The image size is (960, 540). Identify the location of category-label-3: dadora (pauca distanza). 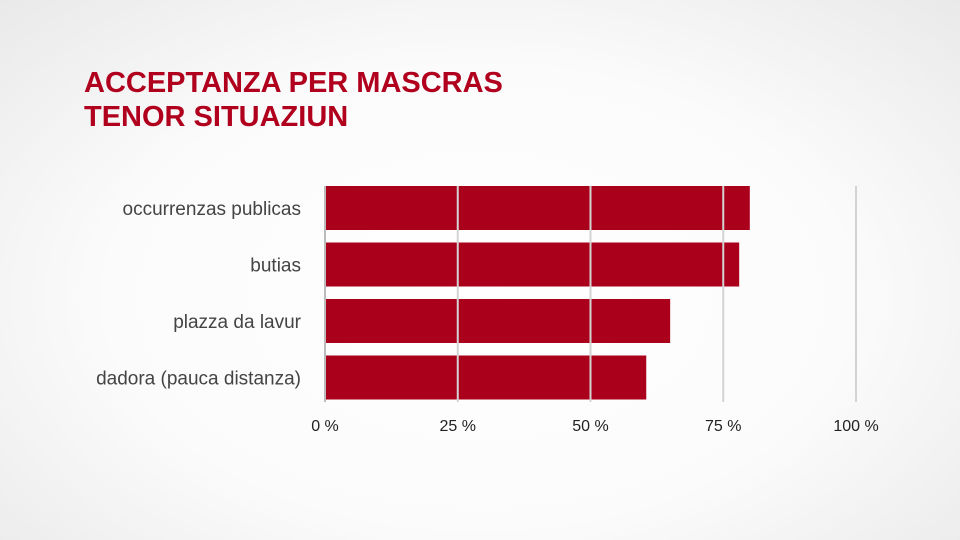
(198, 379).